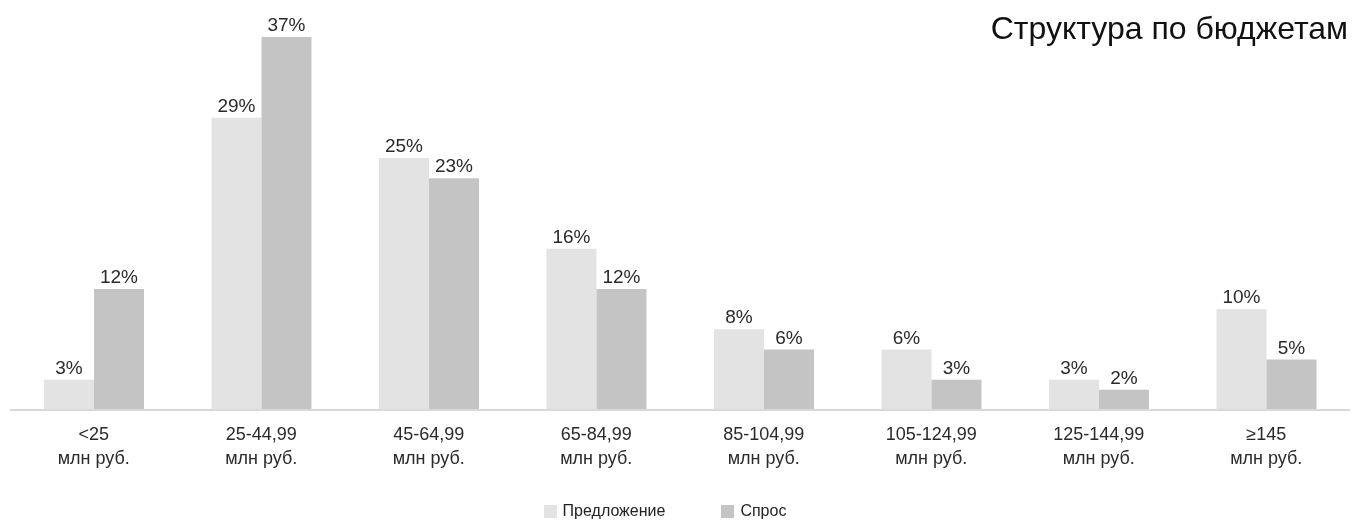 Image resolution: width=1360 pixels, height=524 pixels. What do you see at coordinates (763, 511) in the screenshot?
I see `legend-label: Спрос` at bounding box center [763, 511].